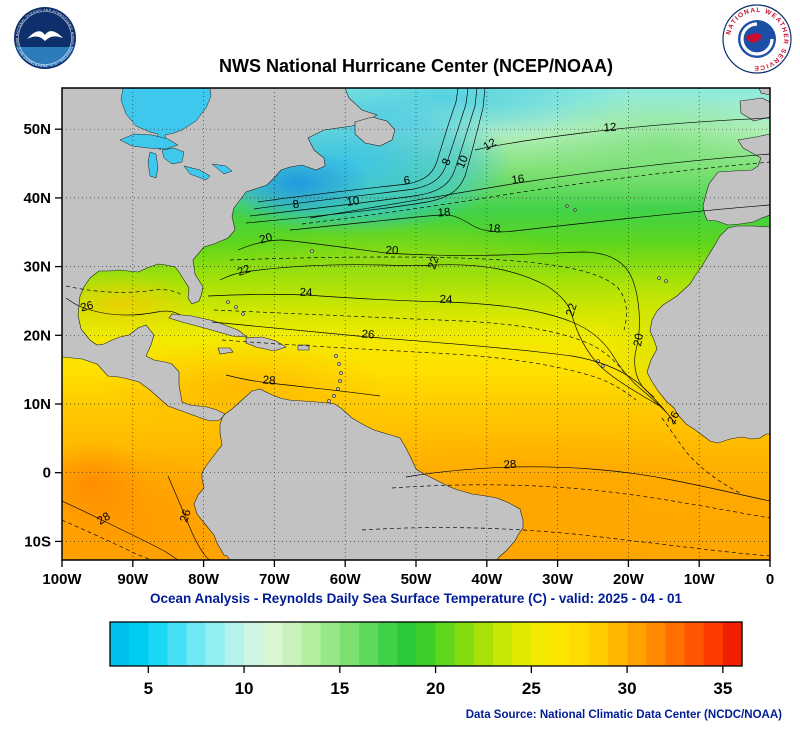 This screenshot has height=742, width=800. I want to click on colorbar-tick-label: 5, so click(148, 688).